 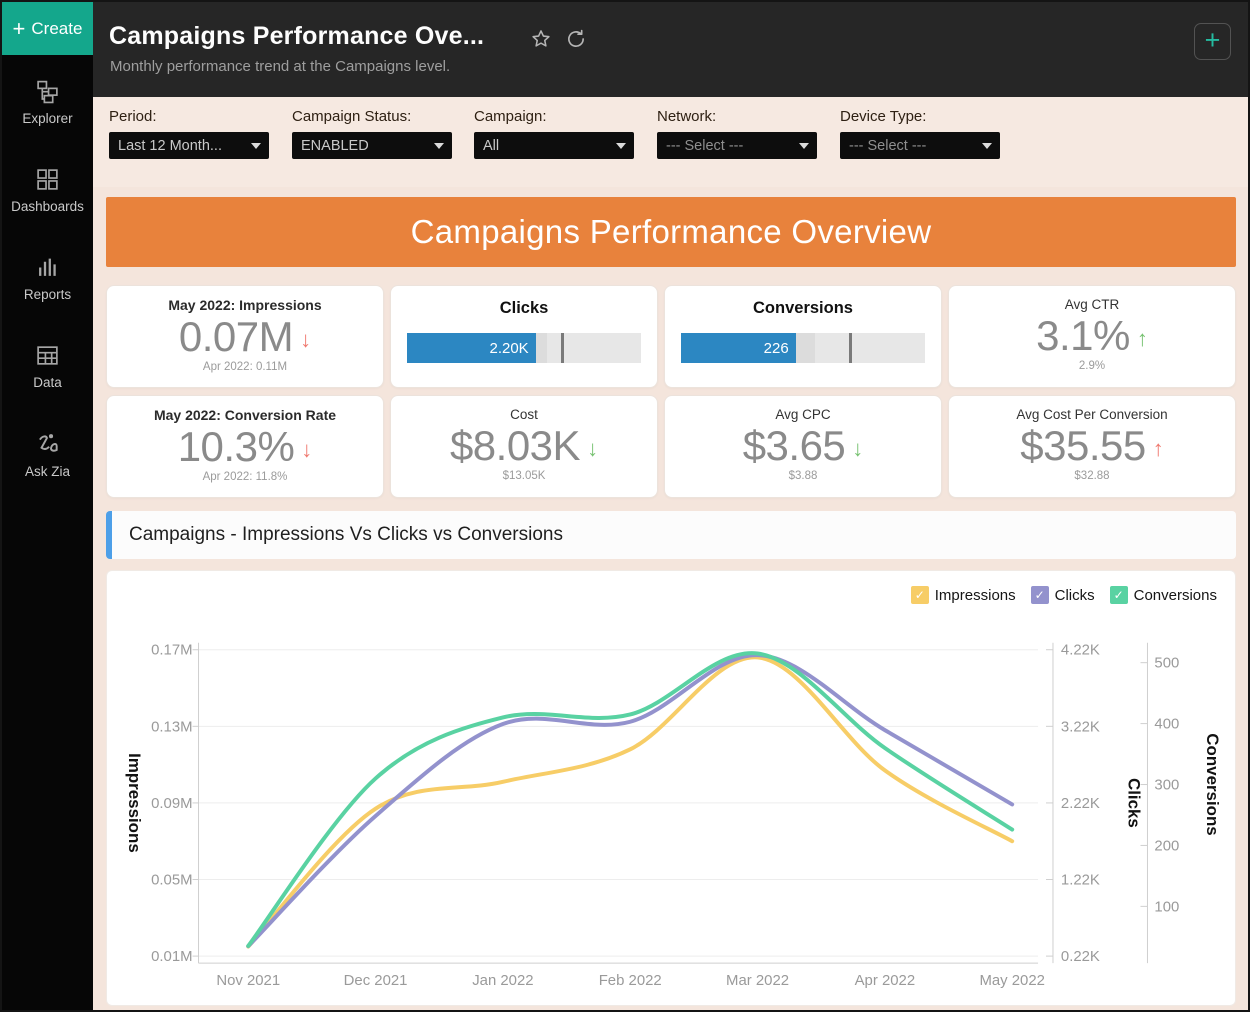 I want to click on kpi-card-clicks: Clicks 2.20K, so click(x=524, y=336).